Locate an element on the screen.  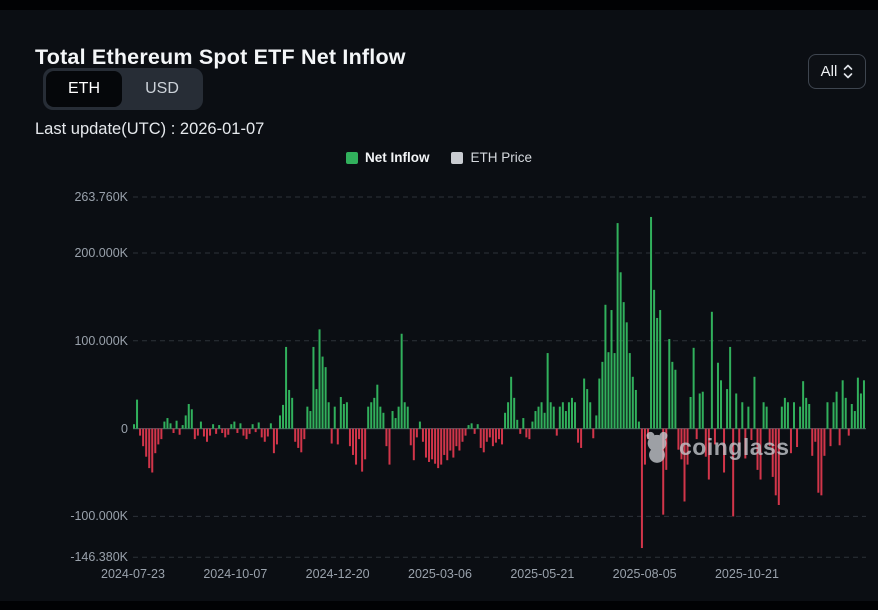
x-axis-label: 2025-05-21 is located at coordinates (542, 574).